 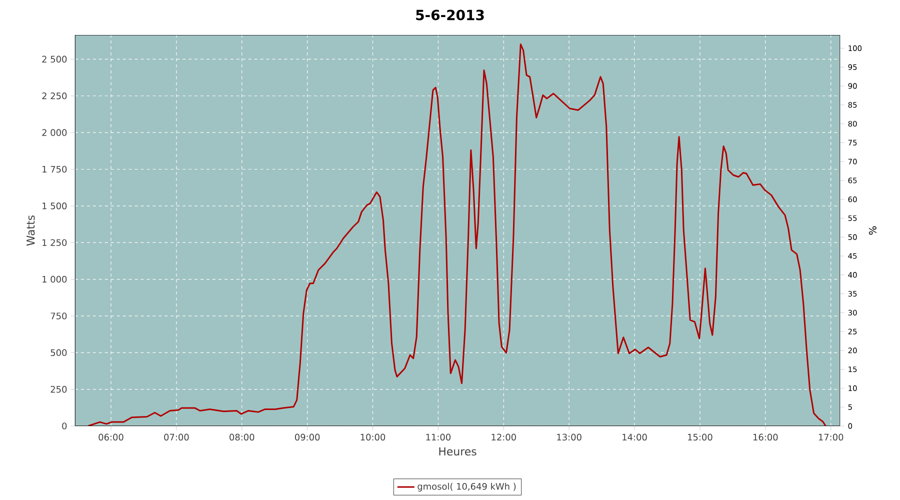 What do you see at coordinates (54, 242) in the screenshot?
I see `y-tick-label: 1 250` at bounding box center [54, 242].